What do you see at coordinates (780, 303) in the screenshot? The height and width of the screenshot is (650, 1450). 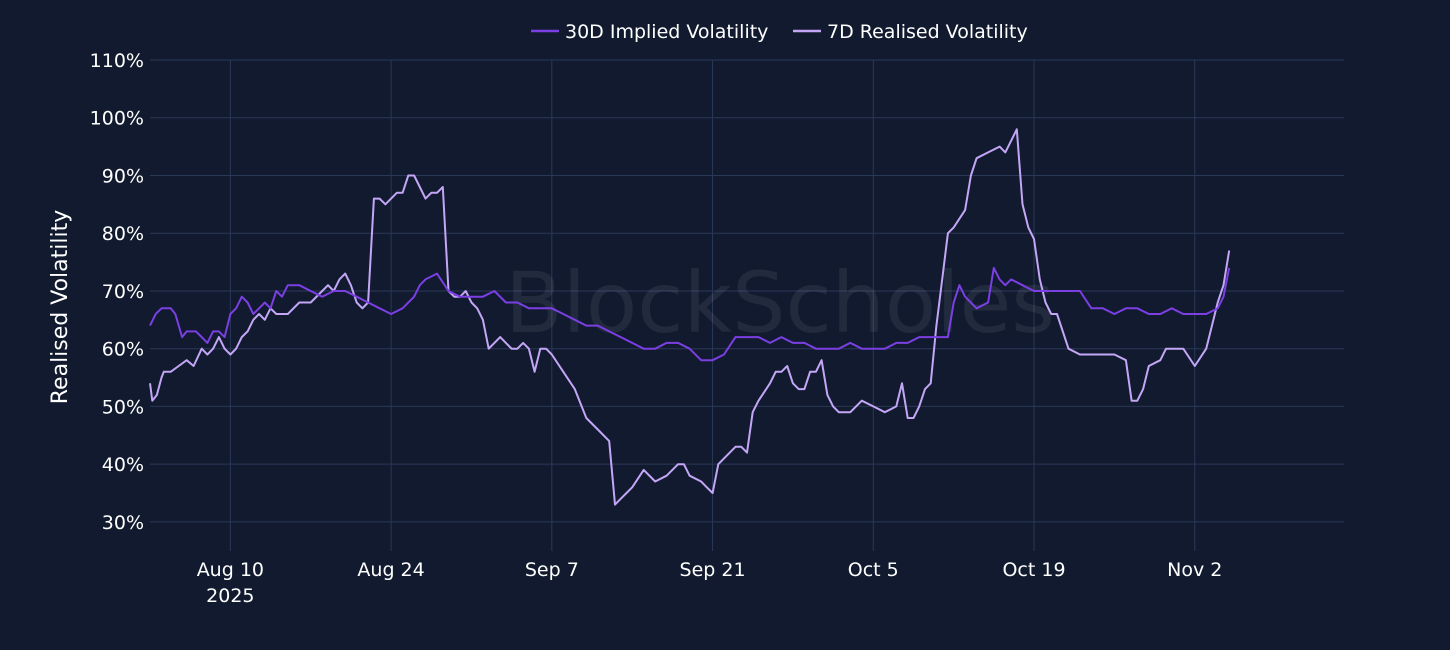 I see `watermark: BlockScholes` at bounding box center [780, 303].